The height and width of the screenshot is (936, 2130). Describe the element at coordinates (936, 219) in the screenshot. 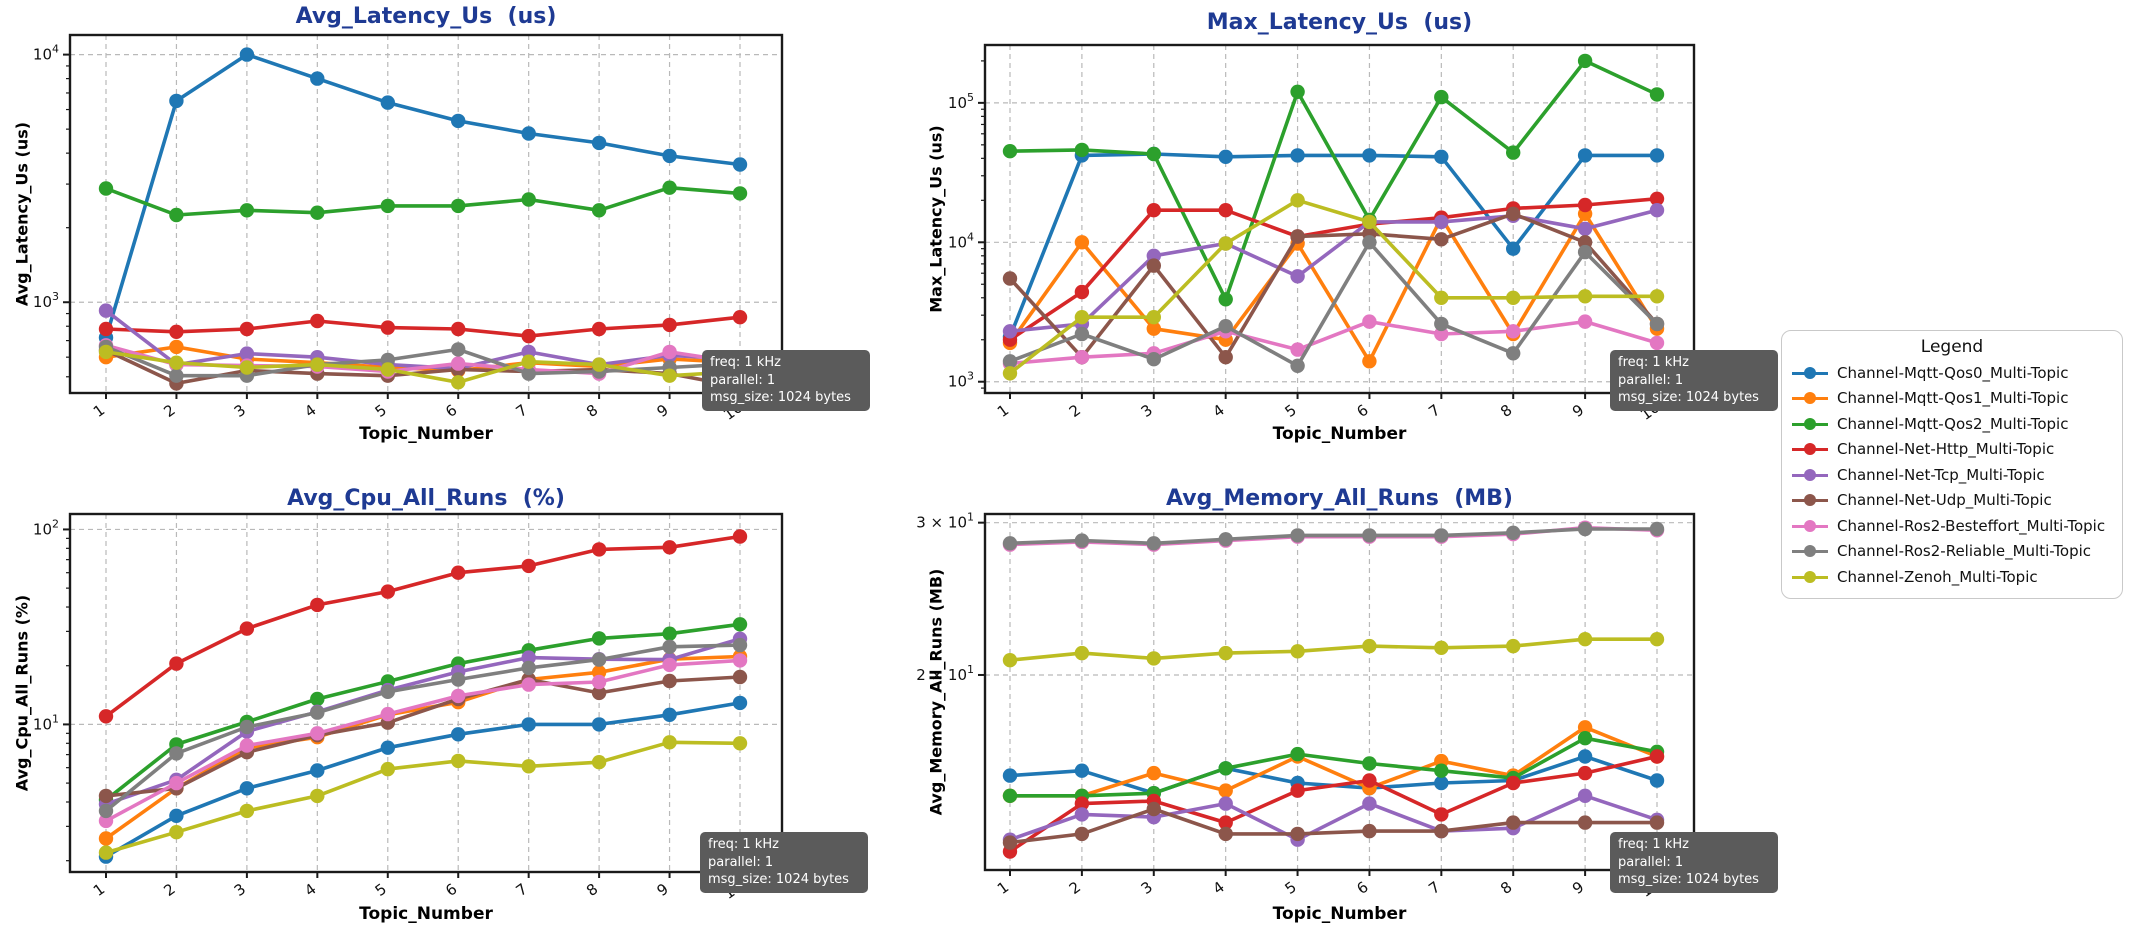

I see `y-axis-label-max-latency: Max_Latency_Us (us)` at that location.